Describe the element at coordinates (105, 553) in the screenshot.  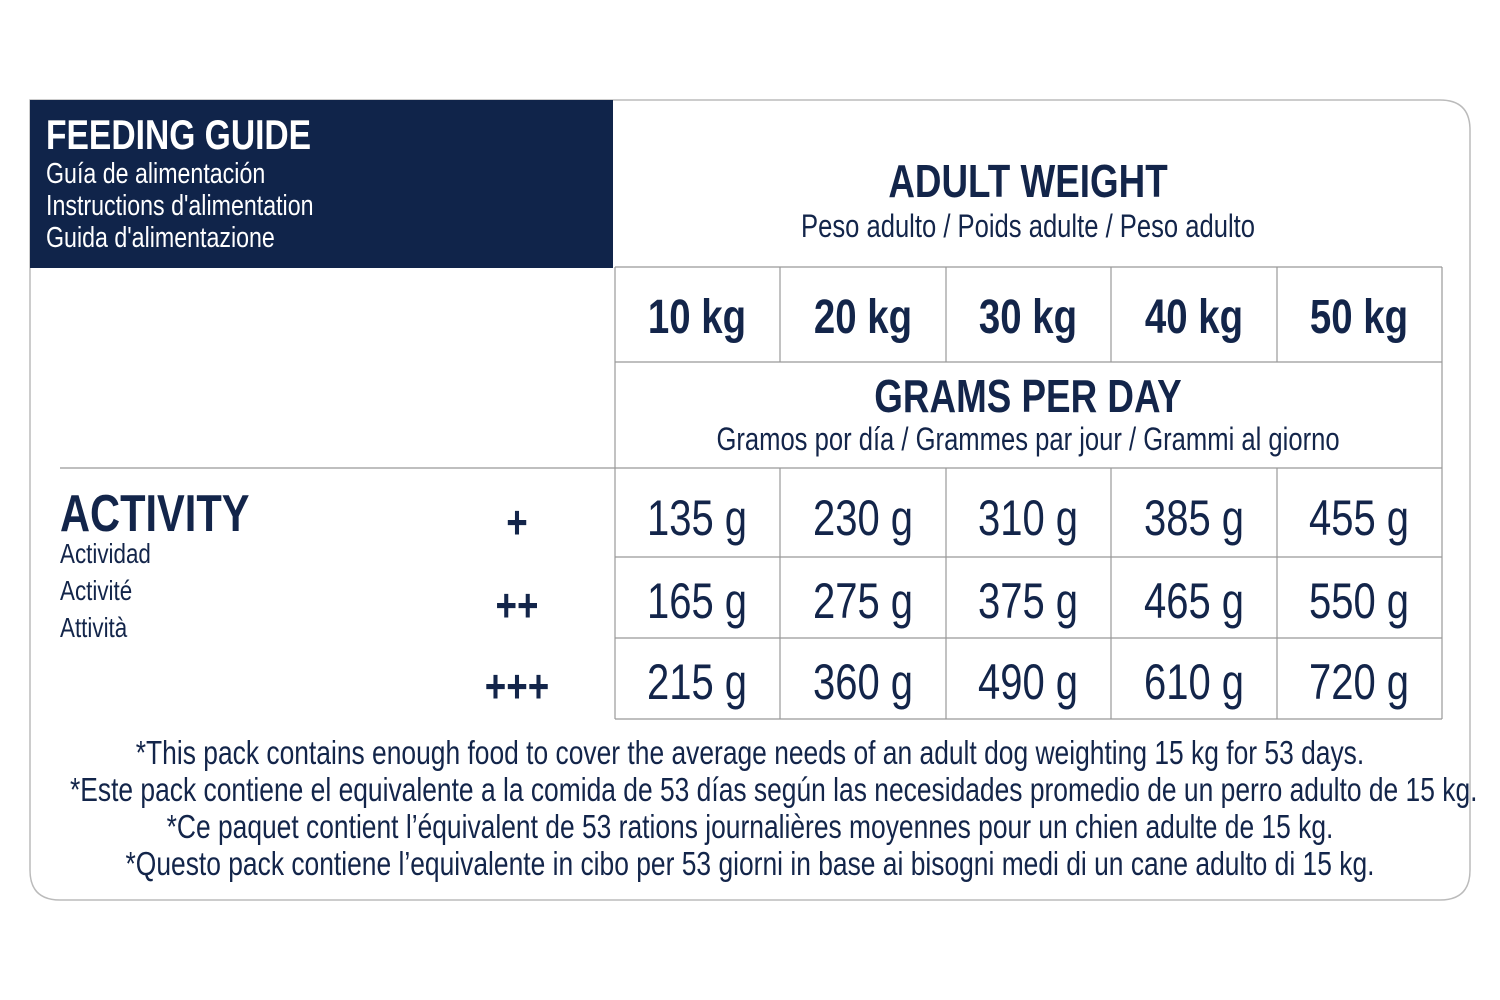
I see `activity-subtitle: Actividad` at that location.